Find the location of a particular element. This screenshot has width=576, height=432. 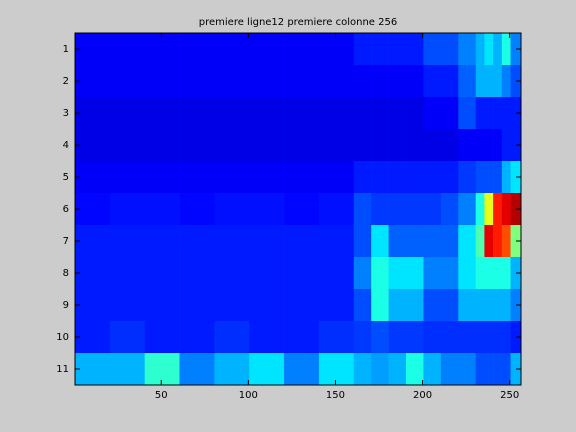

y-tick-label: 6 is located at coordinates (66, 209).